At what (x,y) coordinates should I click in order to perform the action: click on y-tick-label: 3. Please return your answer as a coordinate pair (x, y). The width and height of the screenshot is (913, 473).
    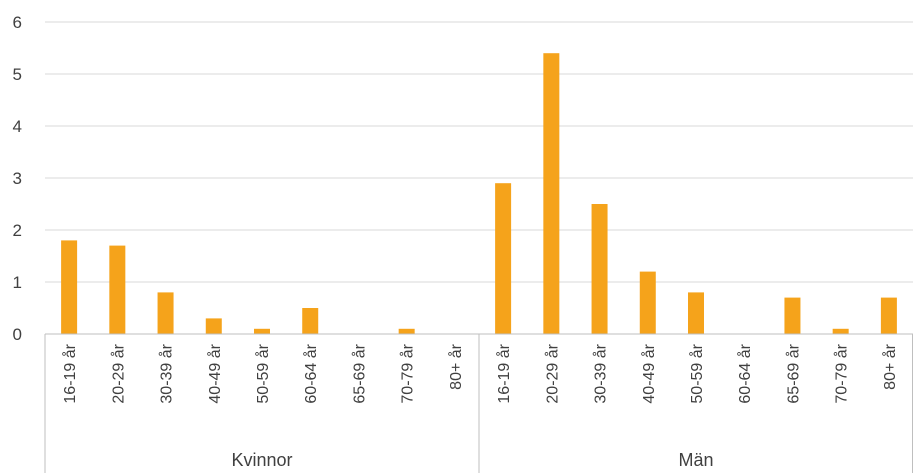
    Looking at the image, I should click on (17, 178).